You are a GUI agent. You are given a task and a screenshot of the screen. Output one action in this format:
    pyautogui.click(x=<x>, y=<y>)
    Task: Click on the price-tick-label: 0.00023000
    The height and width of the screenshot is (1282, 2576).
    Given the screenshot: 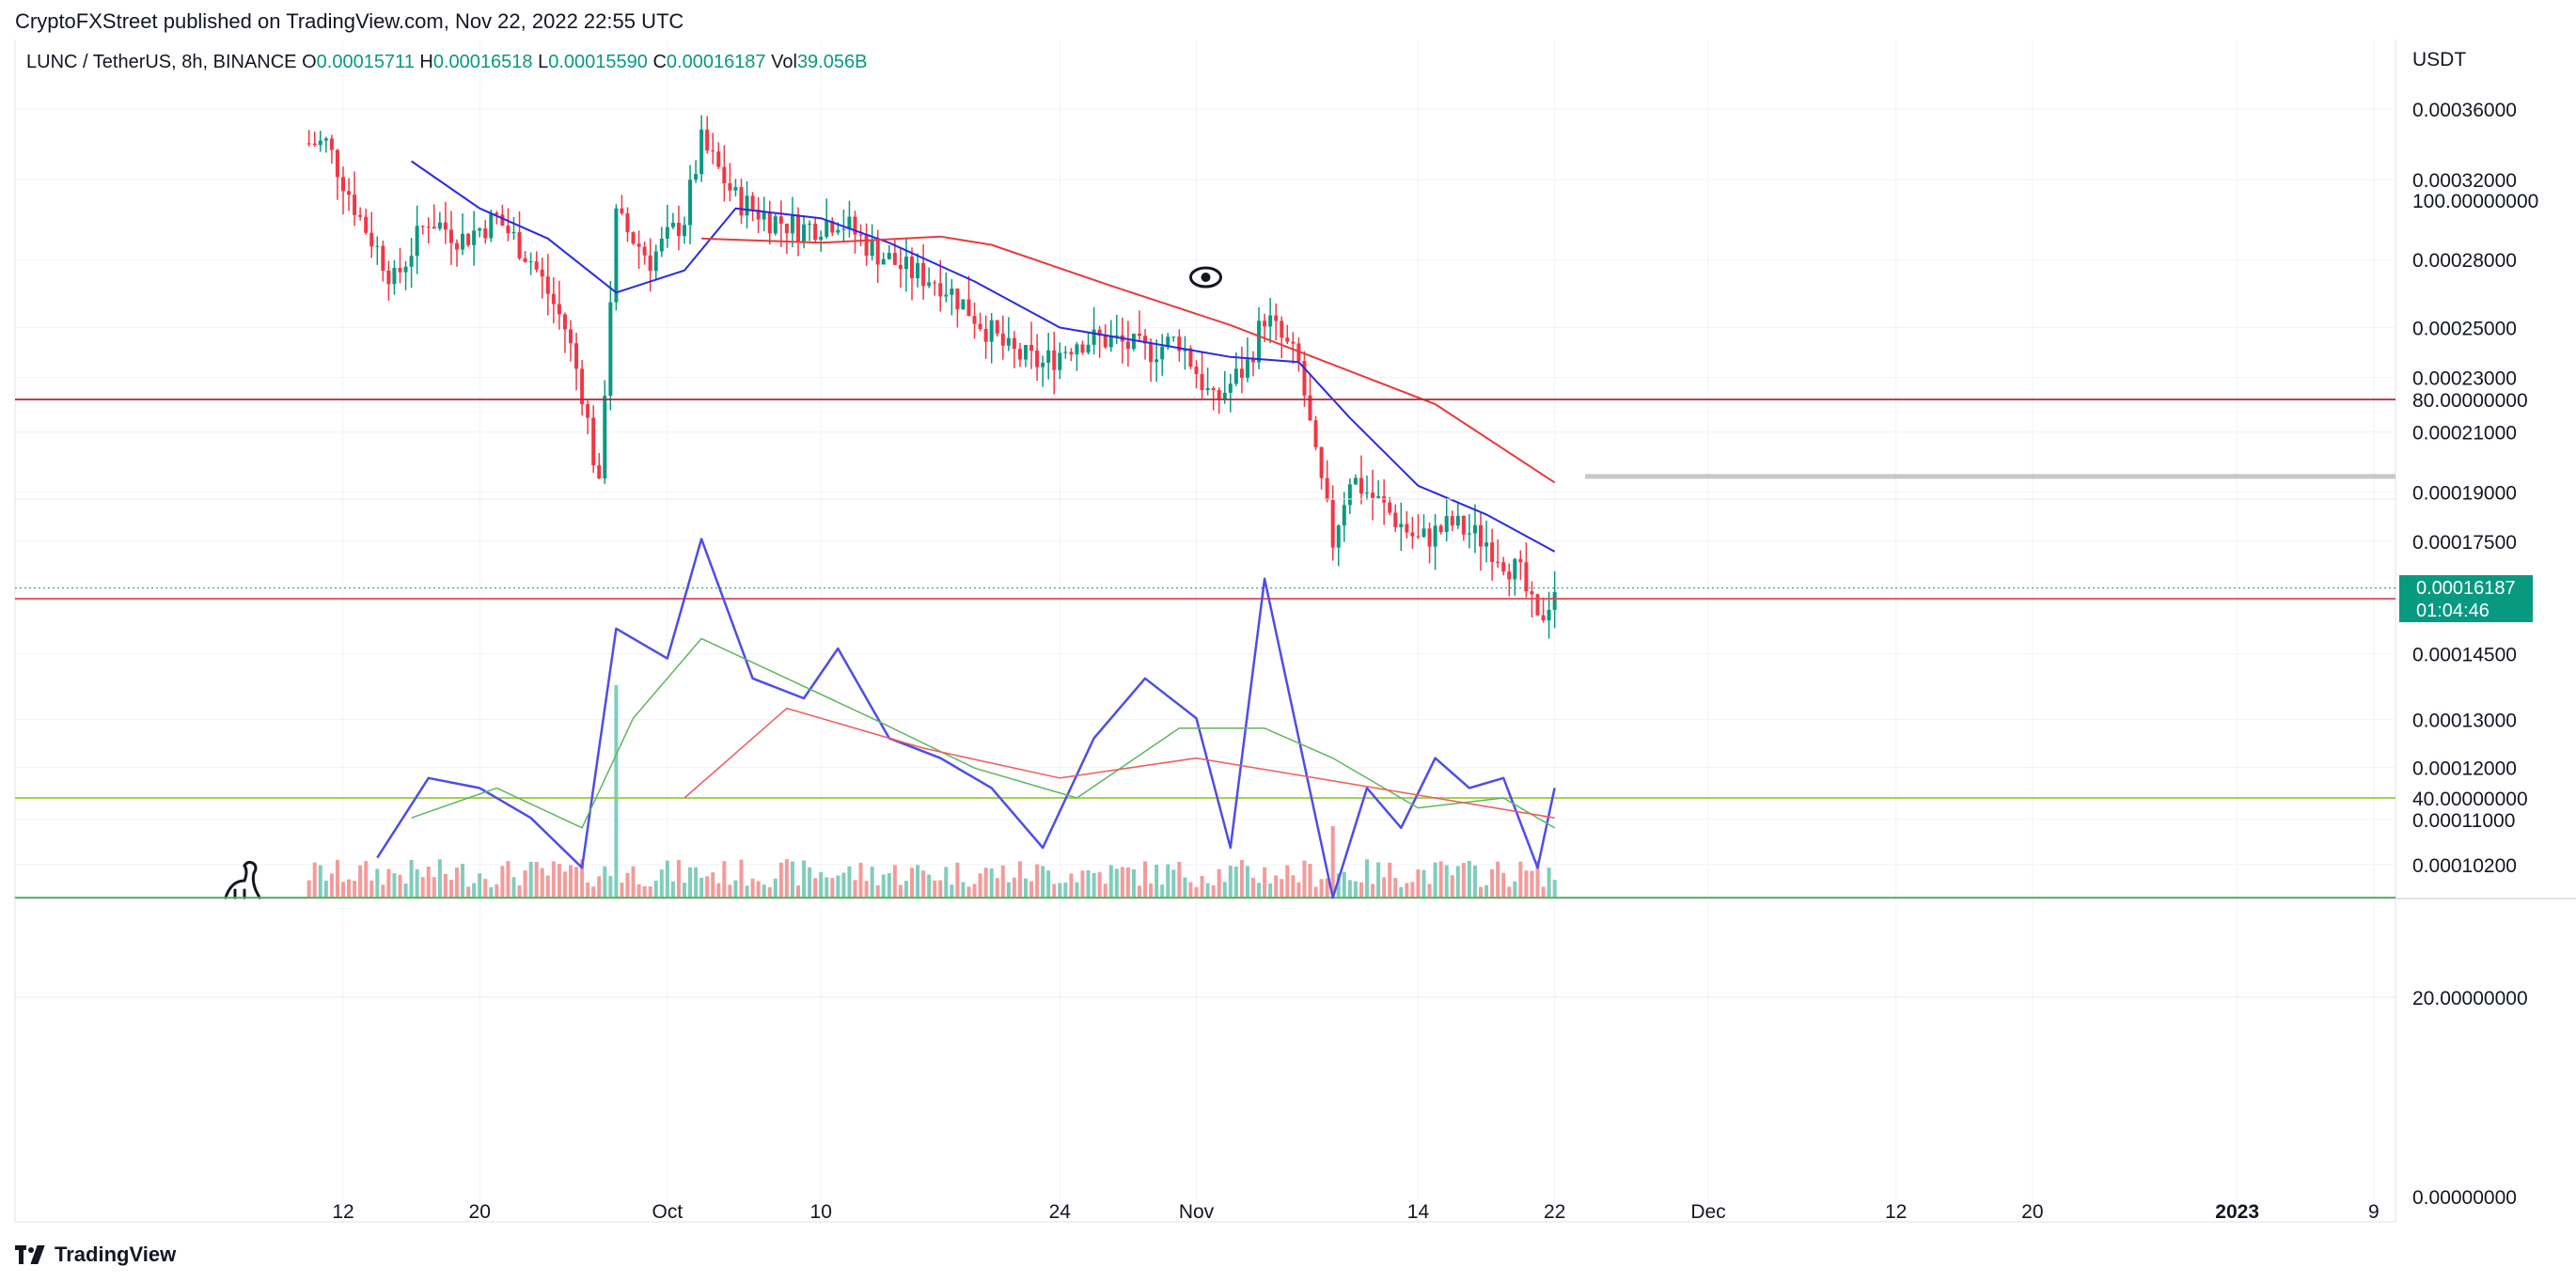 What is the action you would take?
    pyautogui.click(x=2464, y=379)
    